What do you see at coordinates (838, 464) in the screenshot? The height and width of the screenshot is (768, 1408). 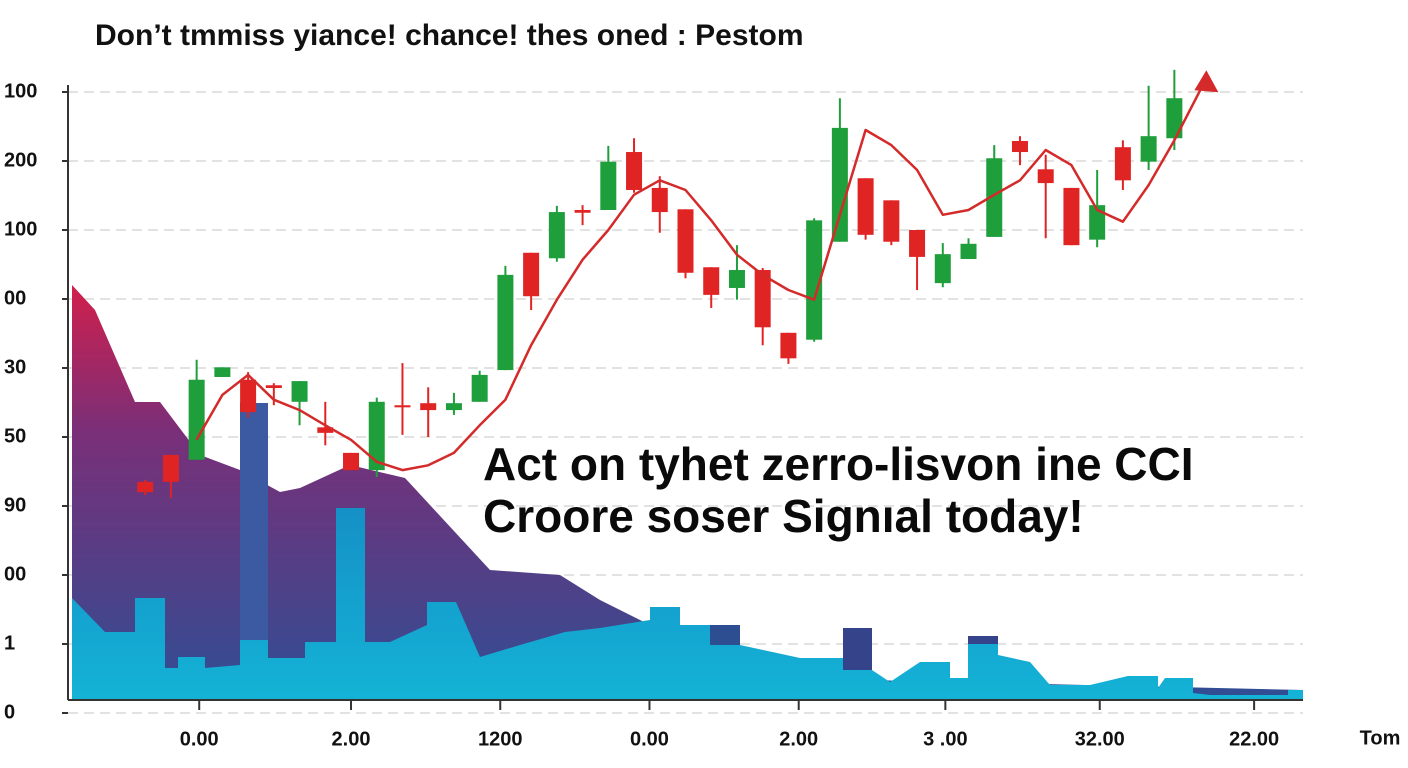 I see `annotation: Act on tyhet zerro-lisvon ine CCI` at bounding box center [838, 464].